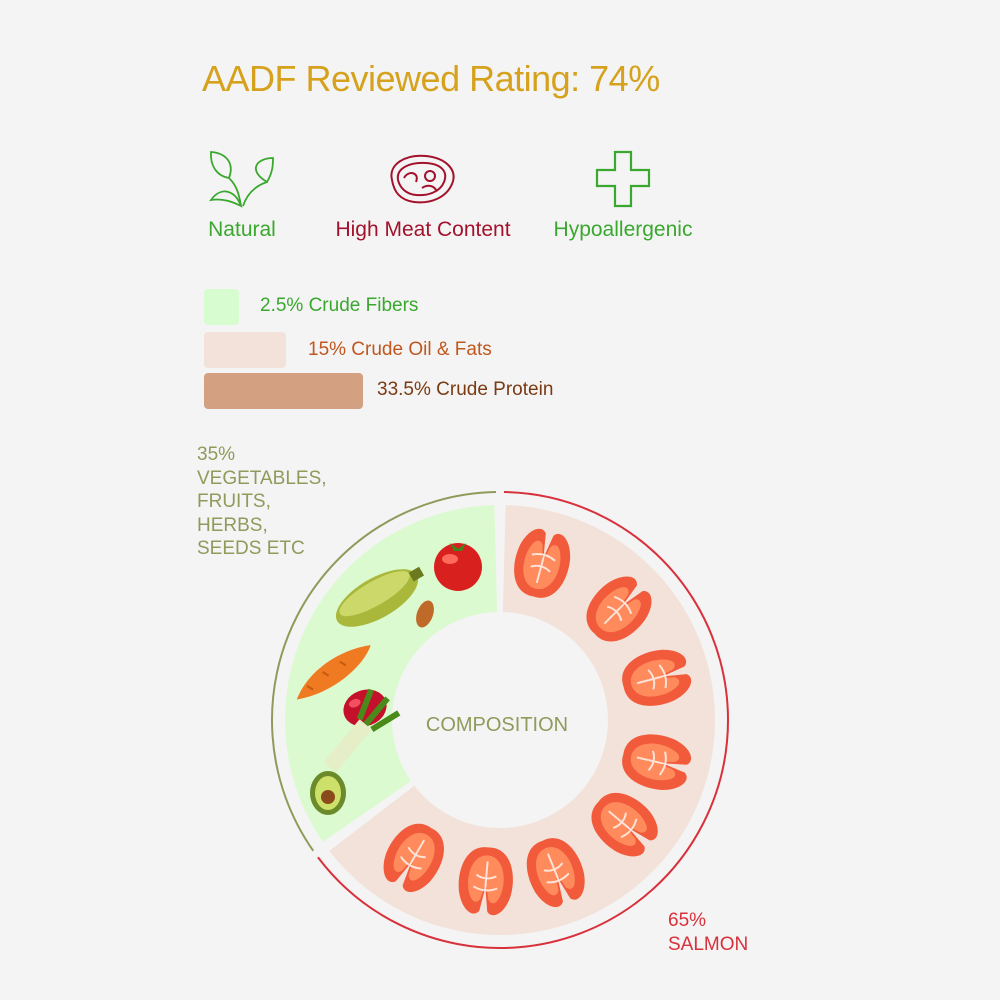  I want to click on feature-hypoallergenic: Hypoallergenic, so click(623, 196).